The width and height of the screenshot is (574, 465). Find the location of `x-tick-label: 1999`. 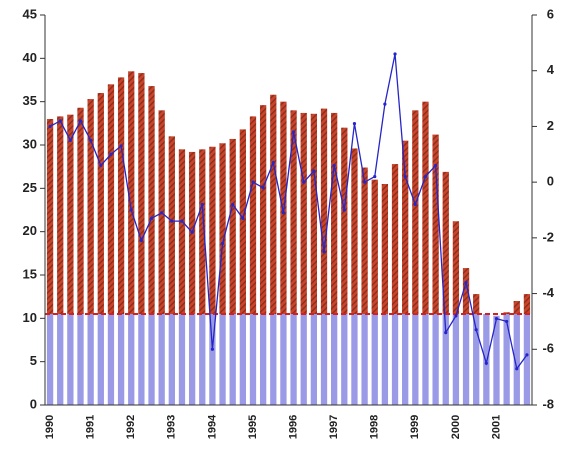

x-tick-label: 1999 is located at coordinates (415, 427).